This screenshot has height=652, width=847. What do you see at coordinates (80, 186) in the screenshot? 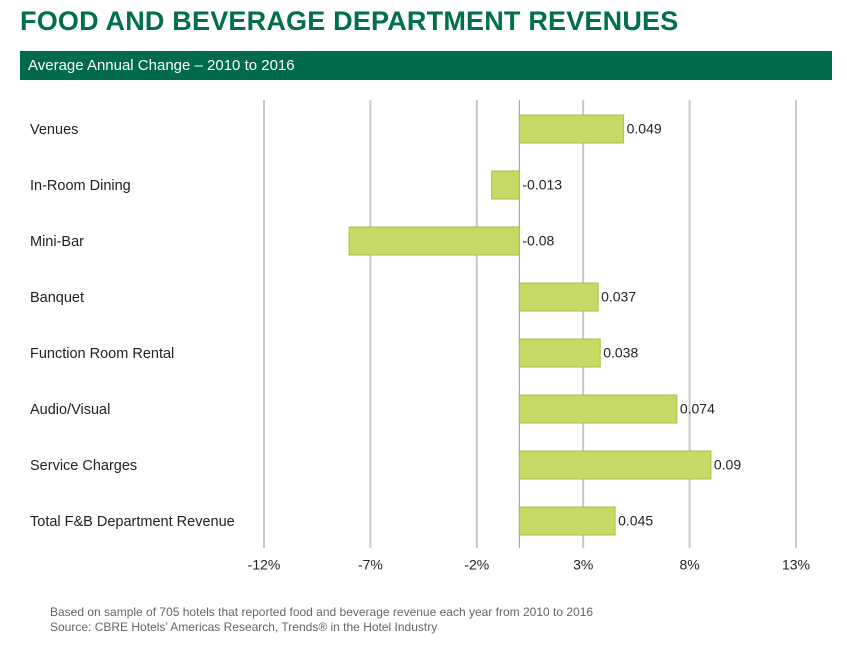
I see `y-tick-label: In-Room Dining` at bounding box center [80, 186].